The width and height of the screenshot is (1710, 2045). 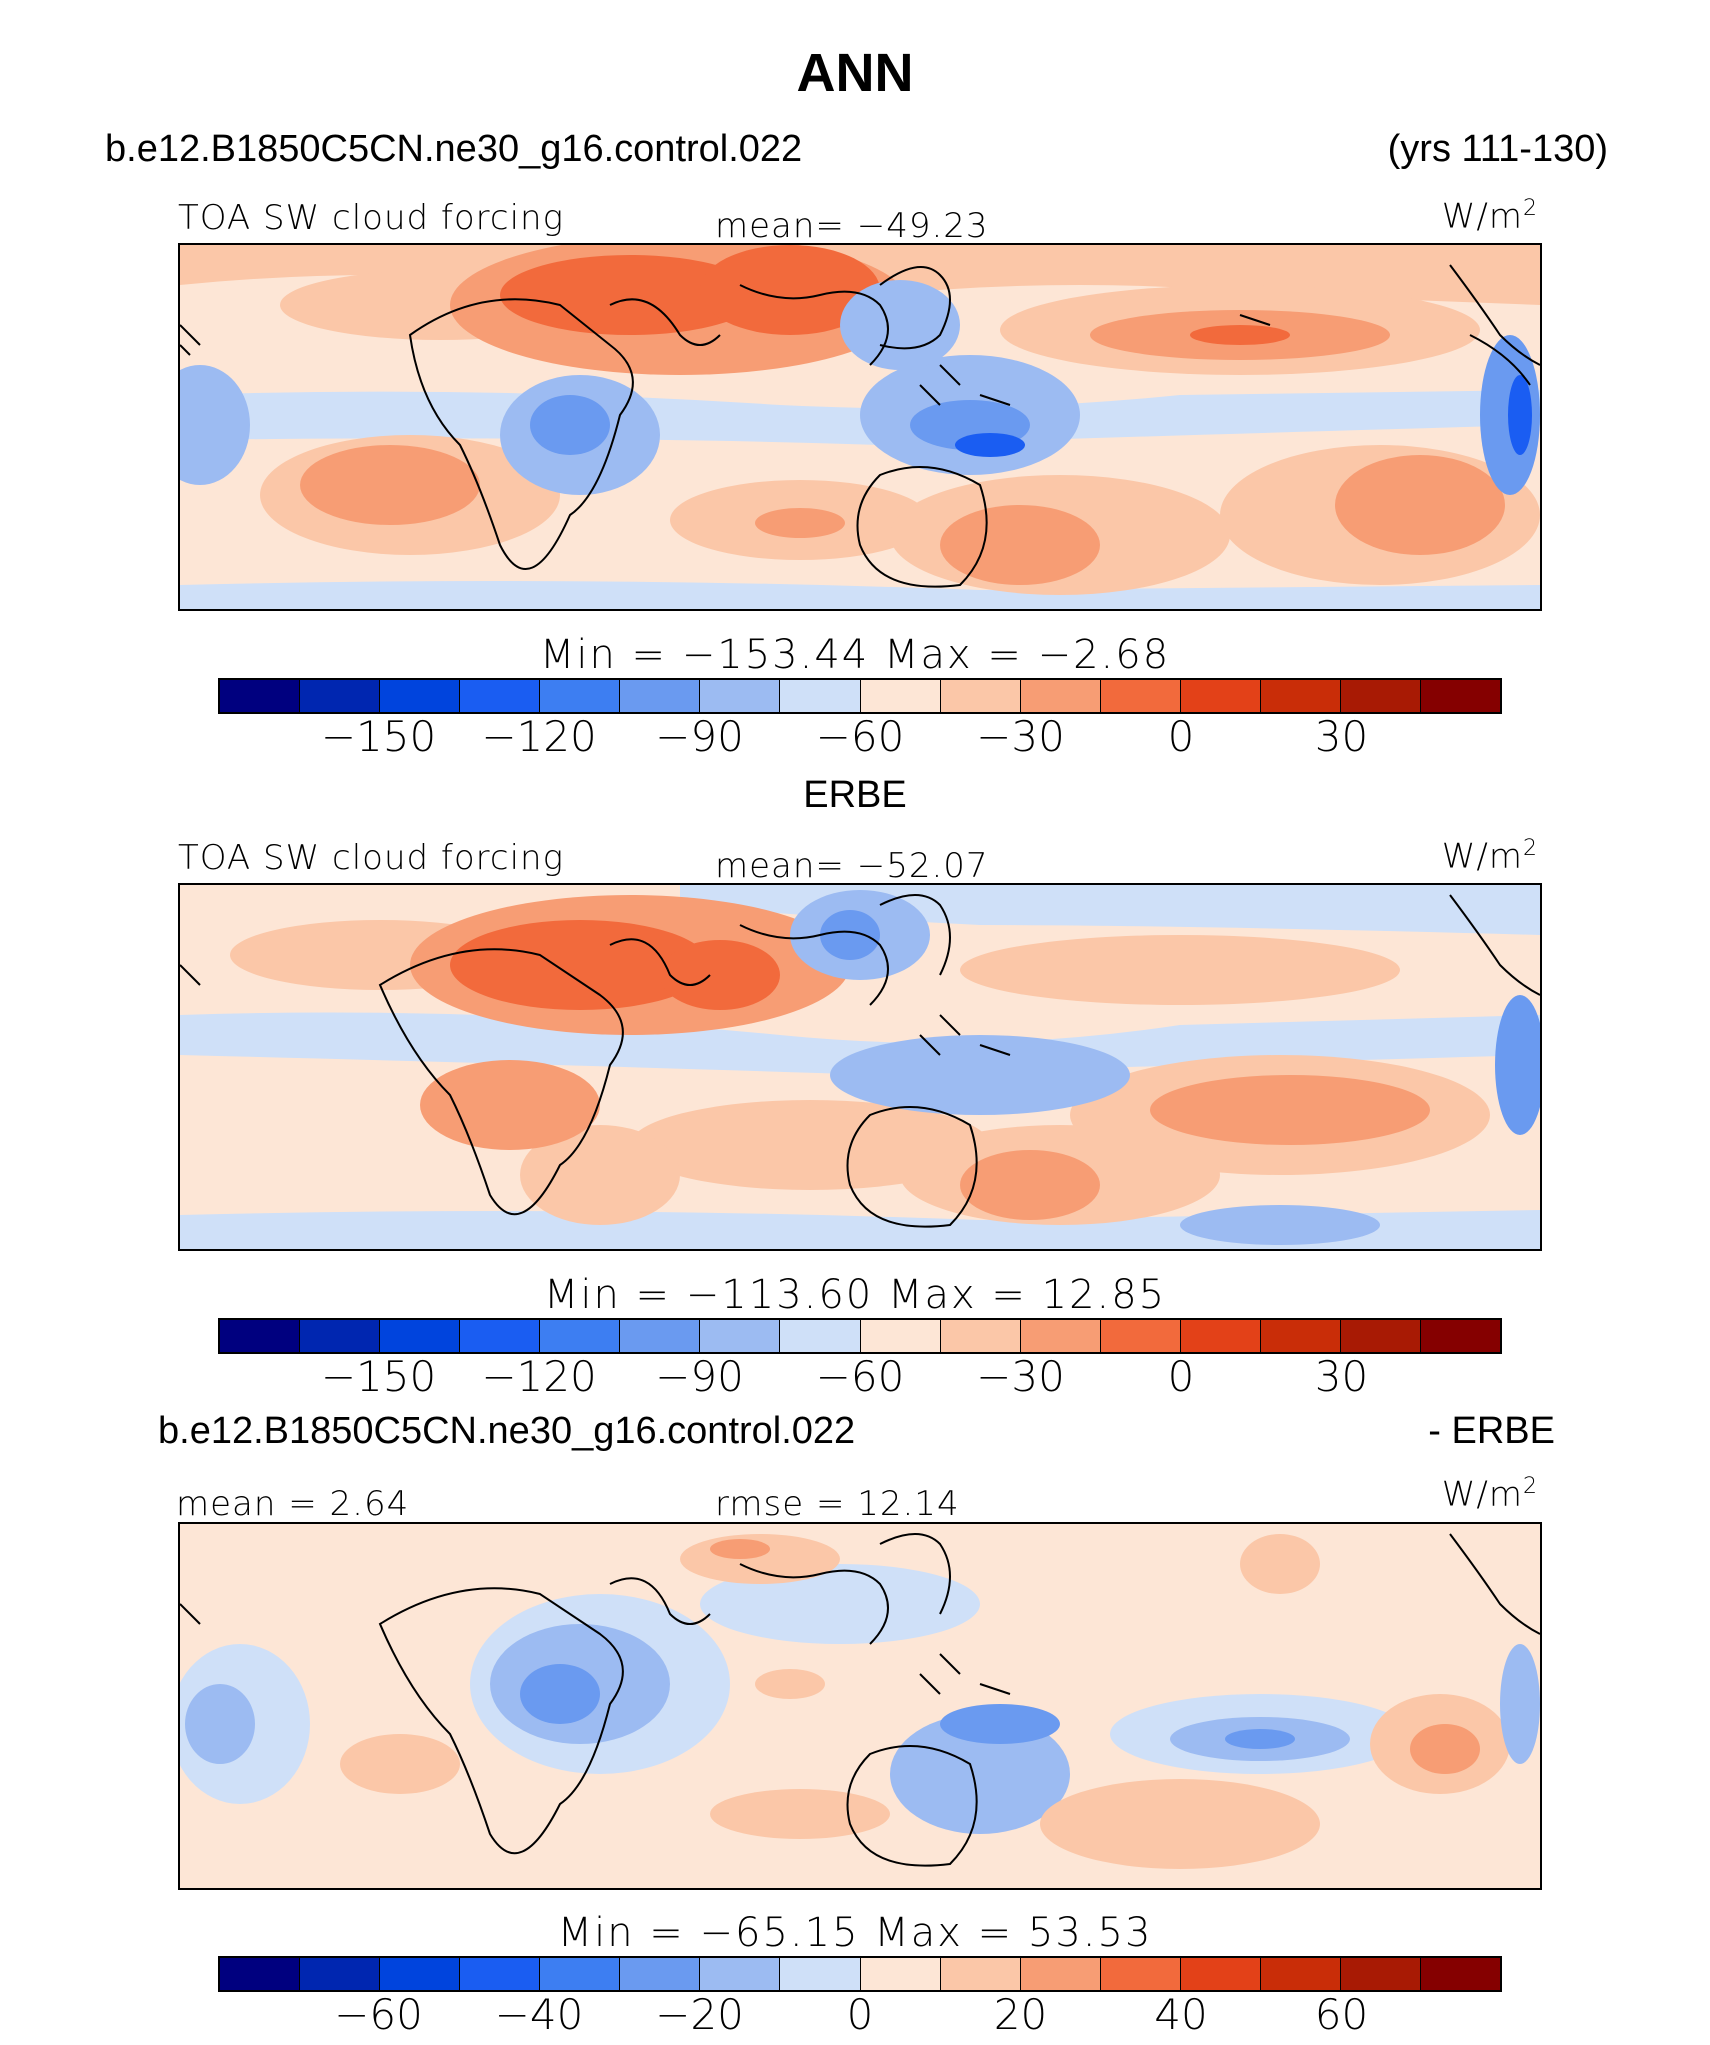 I want to click on panel2-map-svg, so click(x=860, y=1067).